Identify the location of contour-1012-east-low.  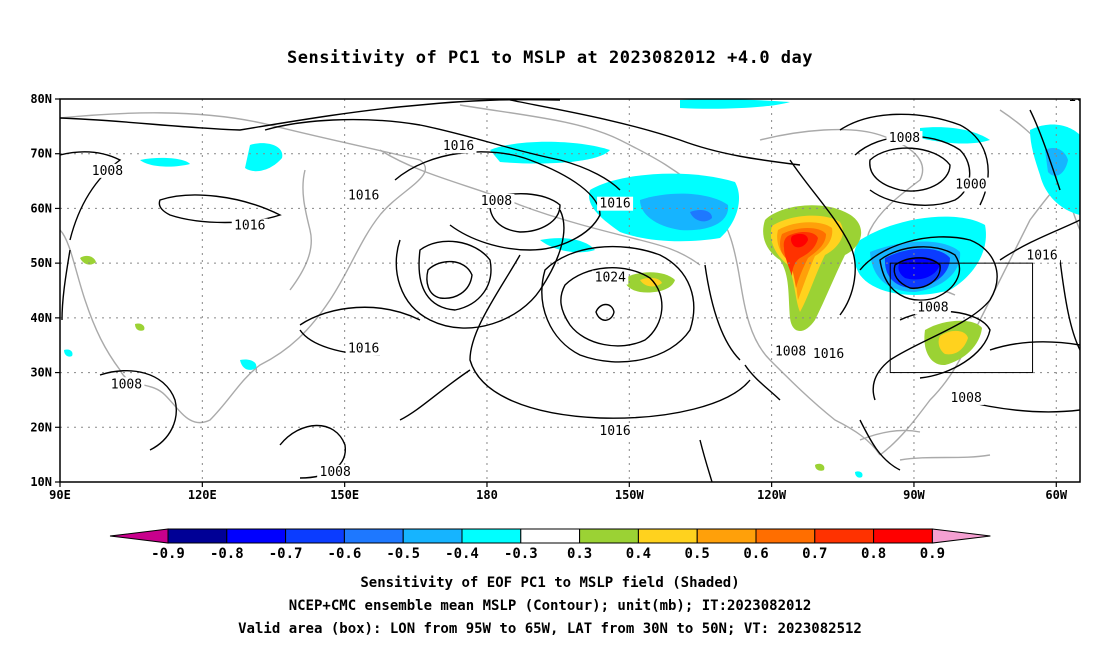
(920, 273).